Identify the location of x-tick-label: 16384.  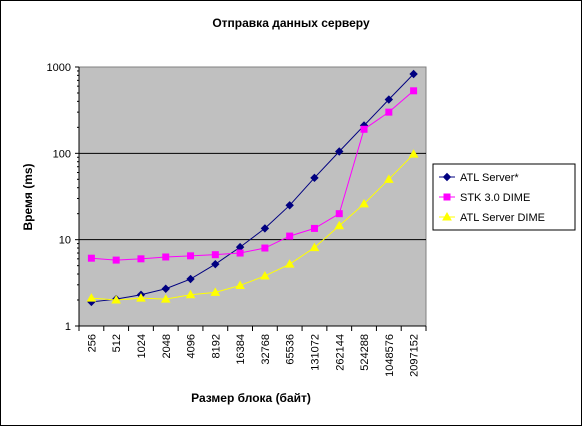
(241, 349).